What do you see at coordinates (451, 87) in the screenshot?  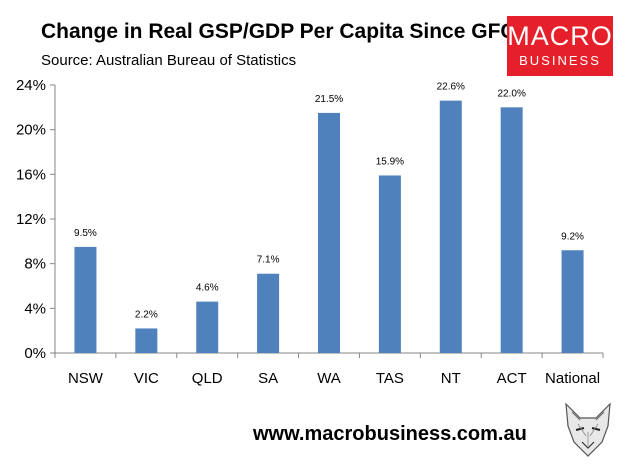 I see `data-label: 22.6%` at bounding box center [451, 87].